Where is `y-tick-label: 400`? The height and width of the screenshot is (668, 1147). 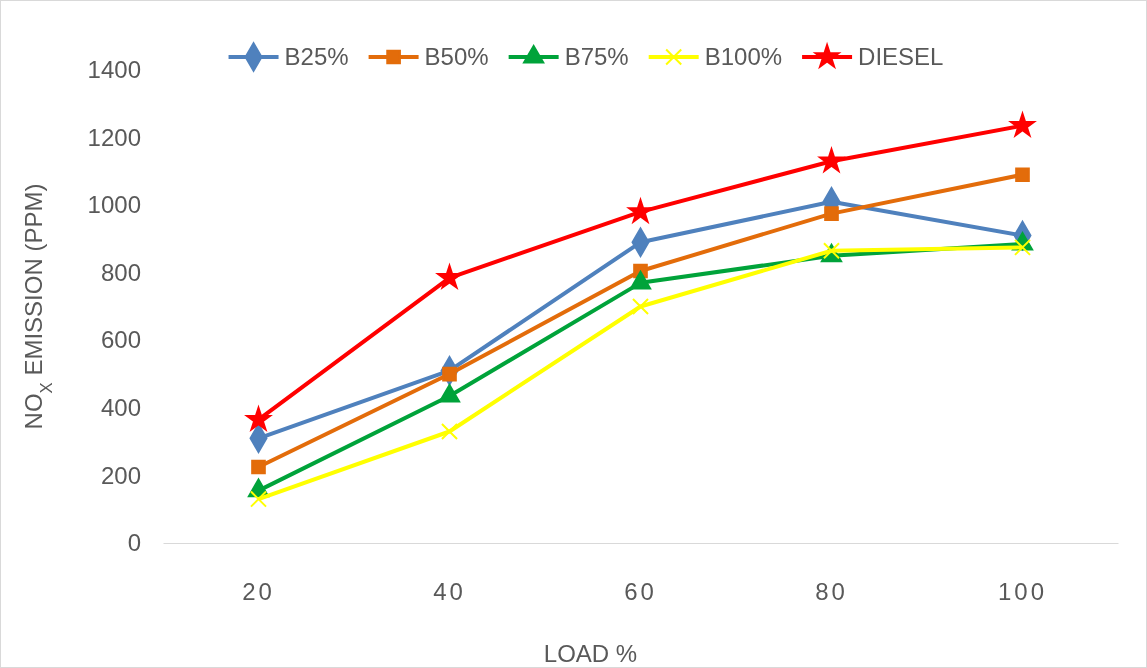 y-tick-label: 400 is located at coordinates (120, 408).